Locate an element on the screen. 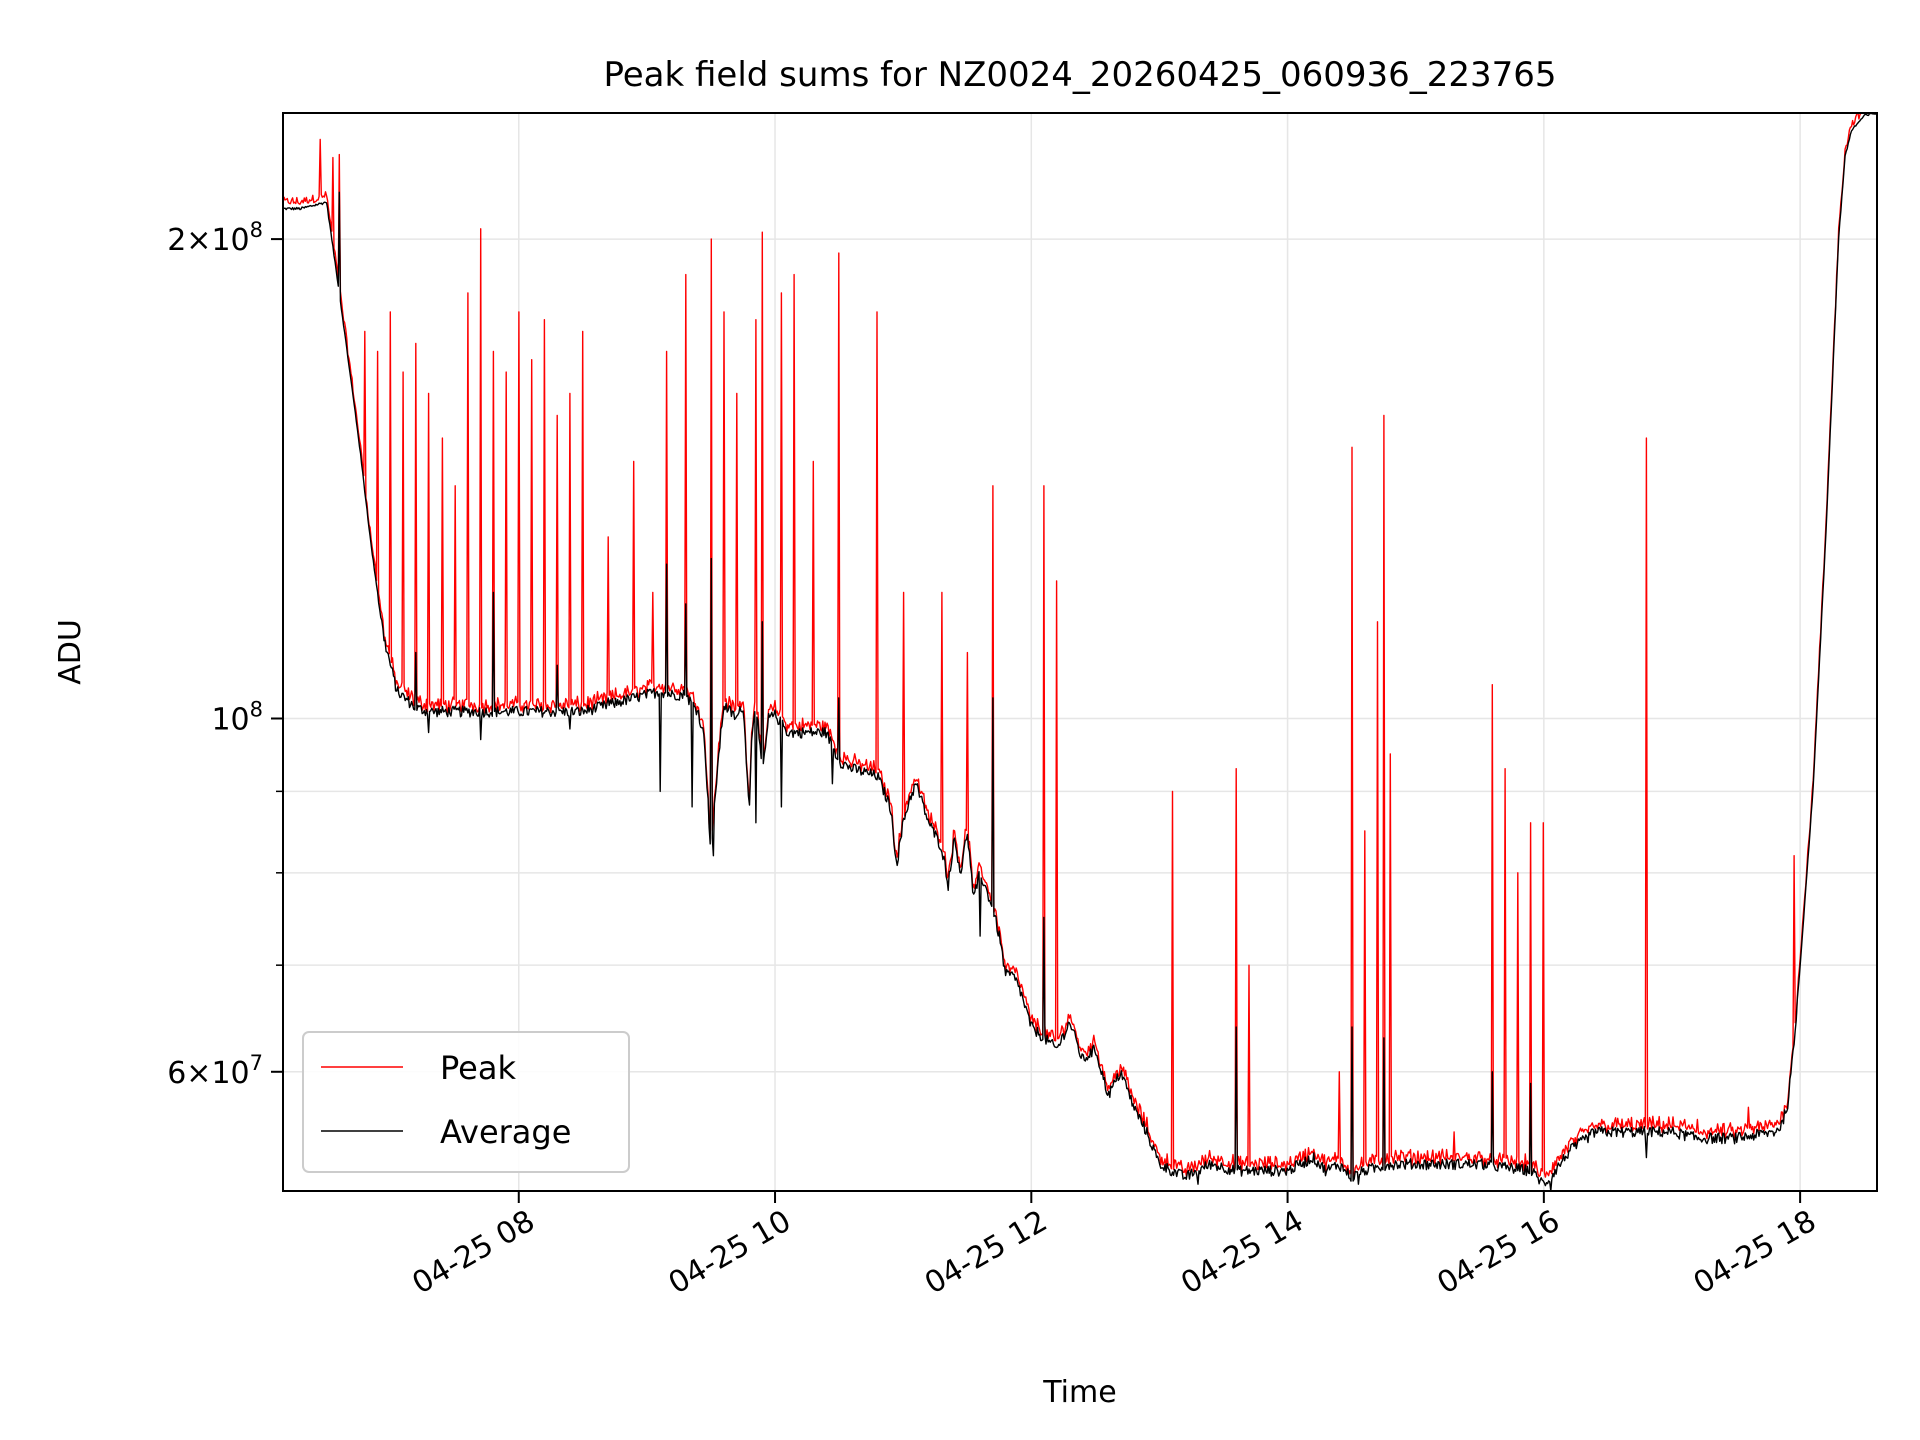 Image resolution: width=1920 pixels, height=1440 pixels. legend-average-label: Average is located at coordinates (505, 1132).